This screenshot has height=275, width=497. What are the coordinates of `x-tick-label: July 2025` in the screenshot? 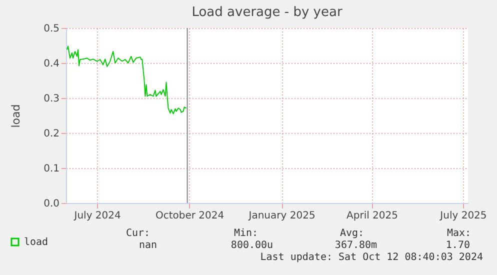 It's located at (463, 216).